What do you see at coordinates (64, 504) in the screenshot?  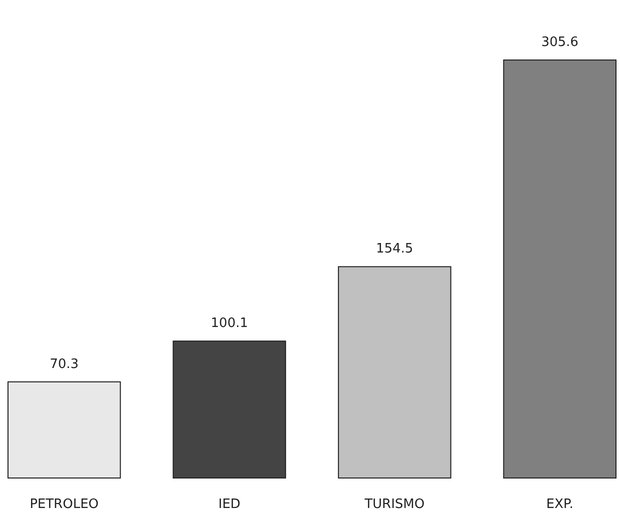 I see `x-tick-label: PETROLEO` at bounding box center [64, 504].